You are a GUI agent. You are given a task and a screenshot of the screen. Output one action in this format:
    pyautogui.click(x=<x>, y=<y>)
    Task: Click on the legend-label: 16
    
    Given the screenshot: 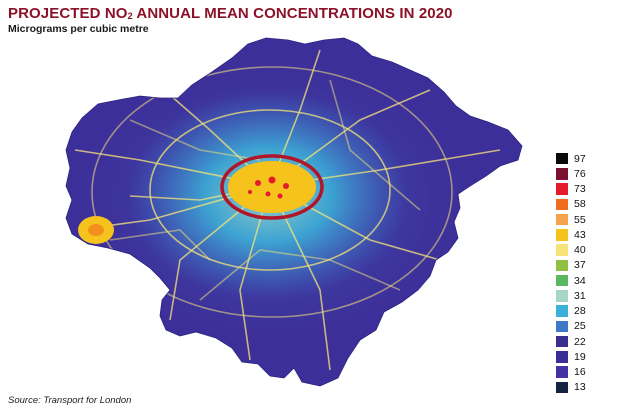 What is the action you would take?
    pyautogui.click(x=580, y=372)
    